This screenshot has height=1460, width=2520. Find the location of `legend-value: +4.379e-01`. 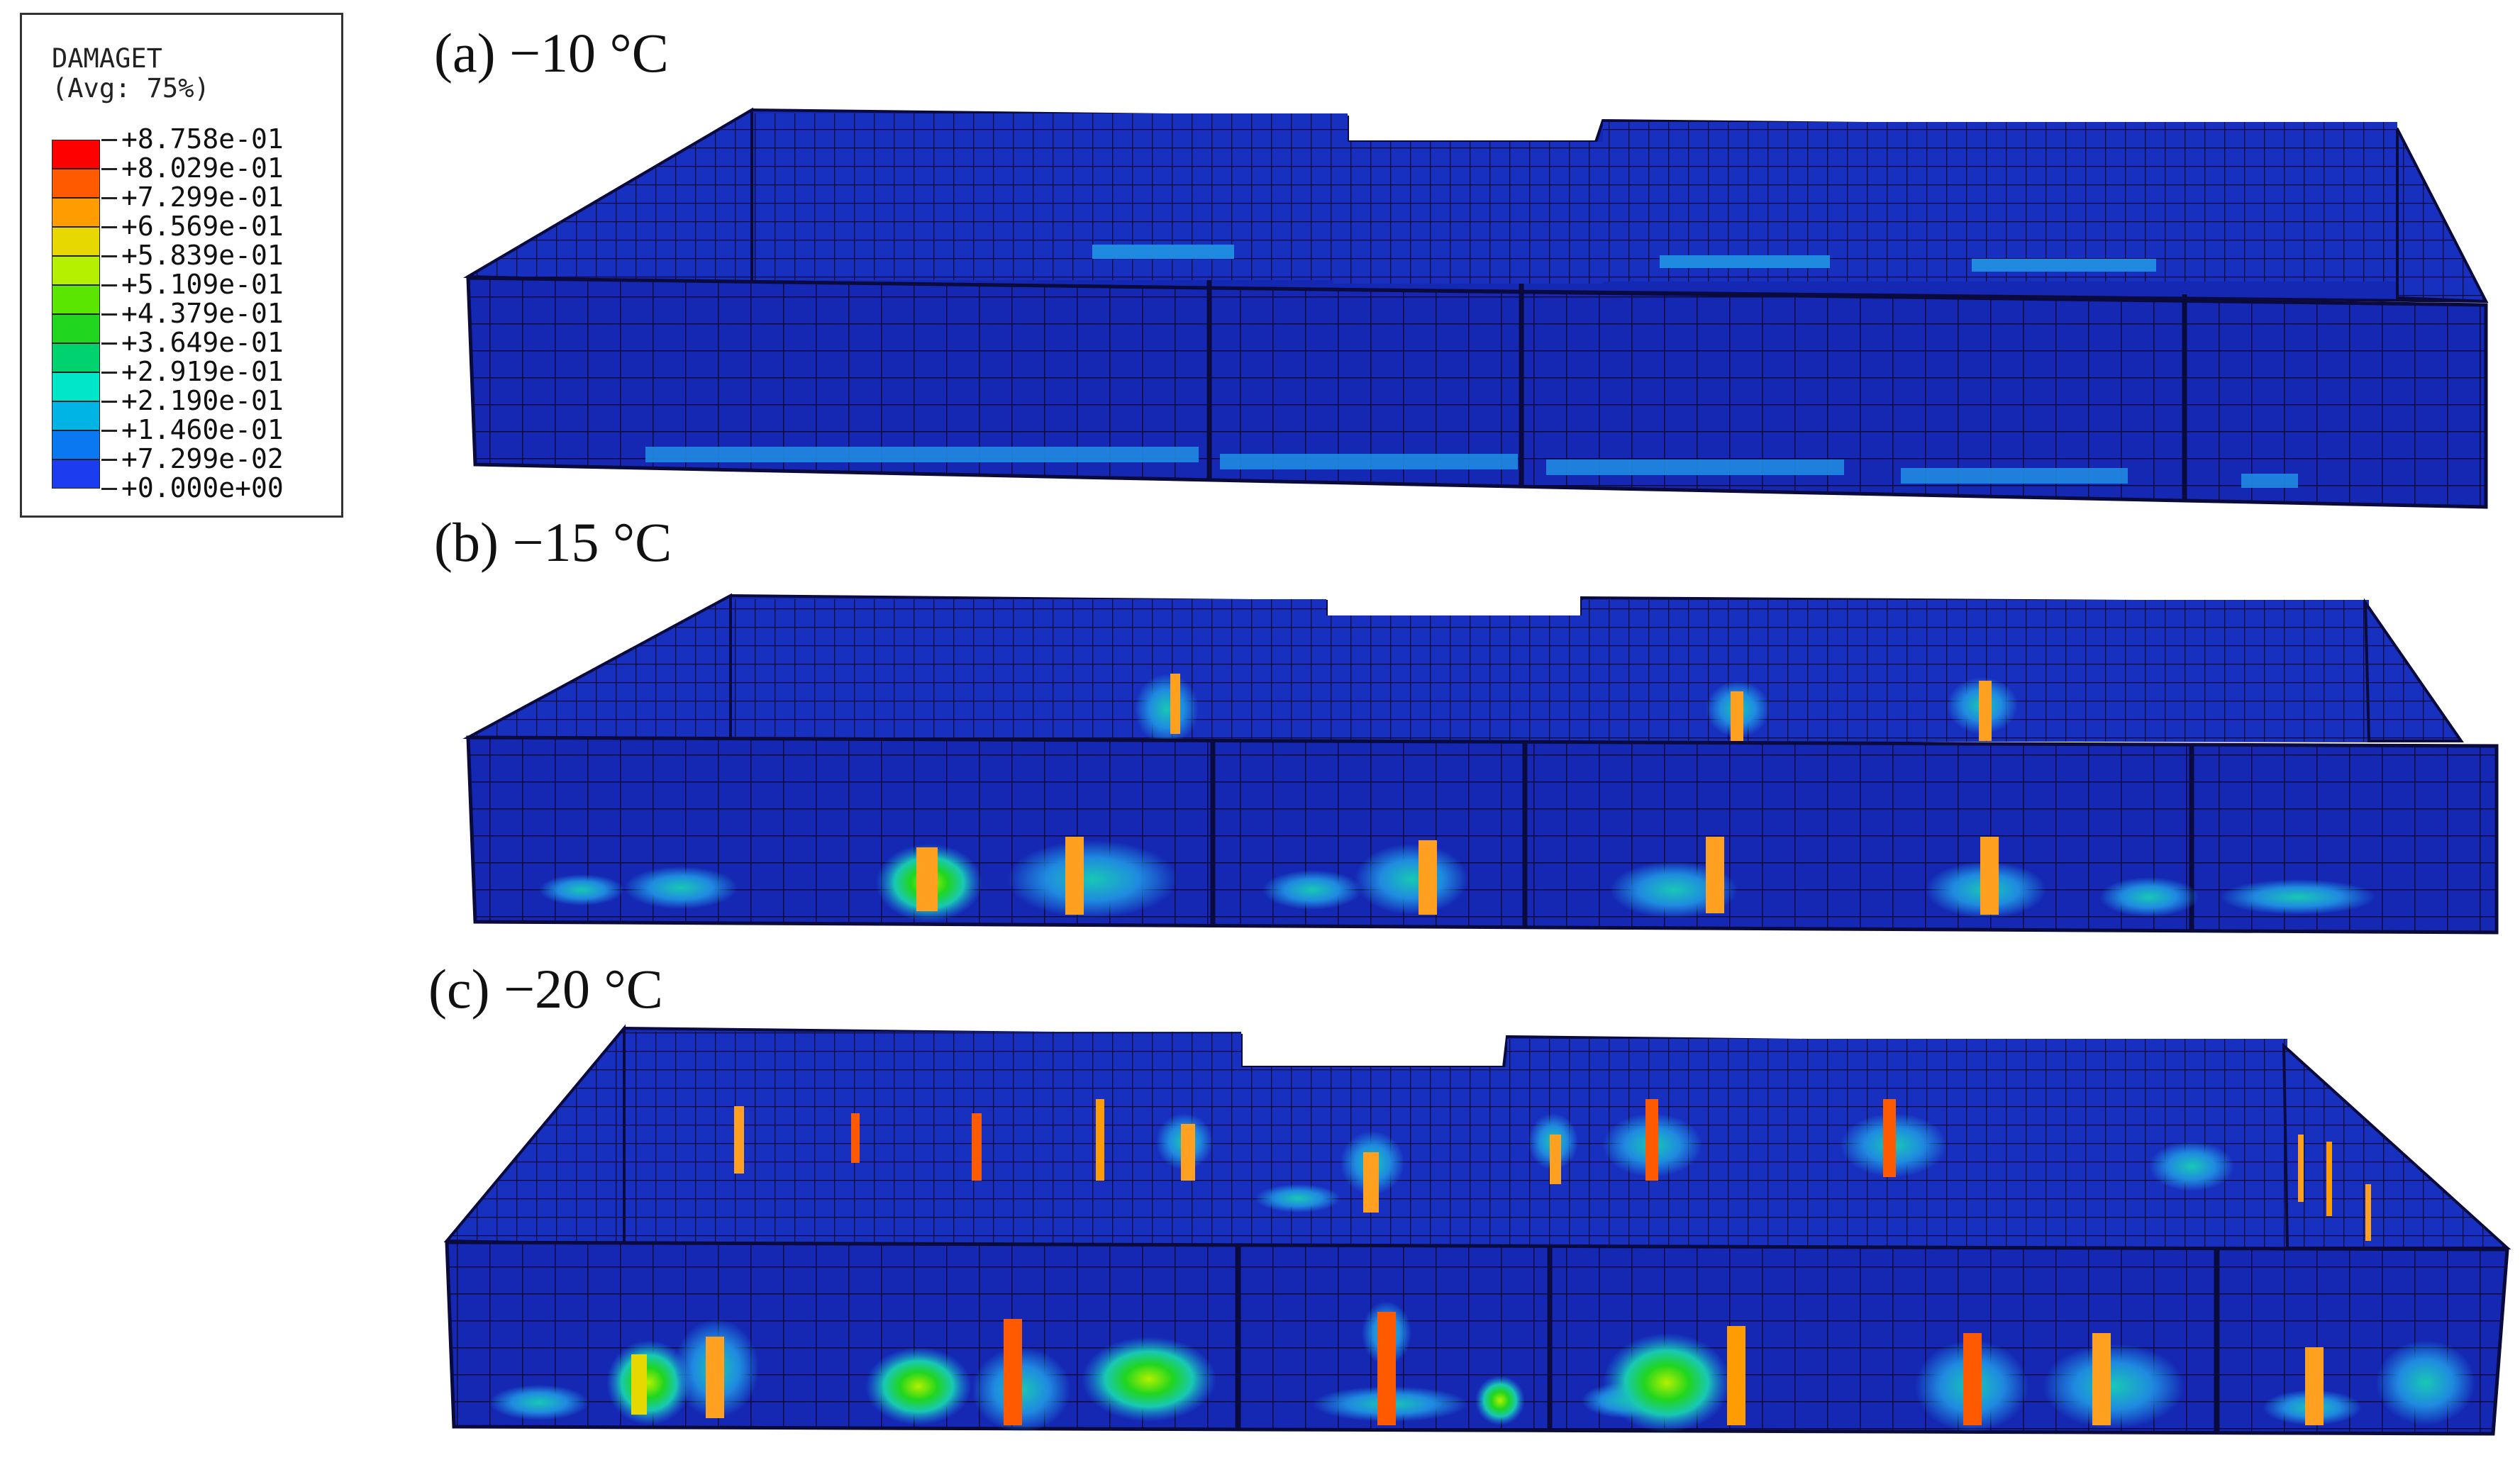

legend-value: +4.379e-01 is located at coordinates (203, 313).